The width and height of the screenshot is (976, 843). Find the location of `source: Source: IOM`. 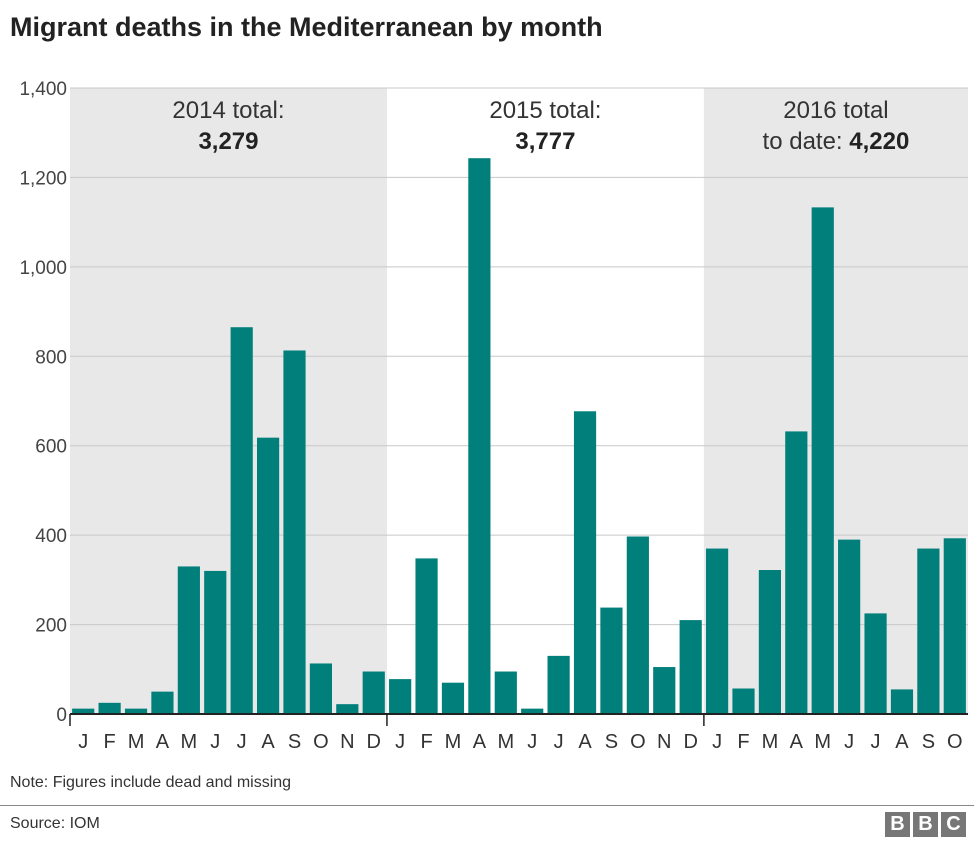

source: Source: IOM is located at coordinates (55, 823).